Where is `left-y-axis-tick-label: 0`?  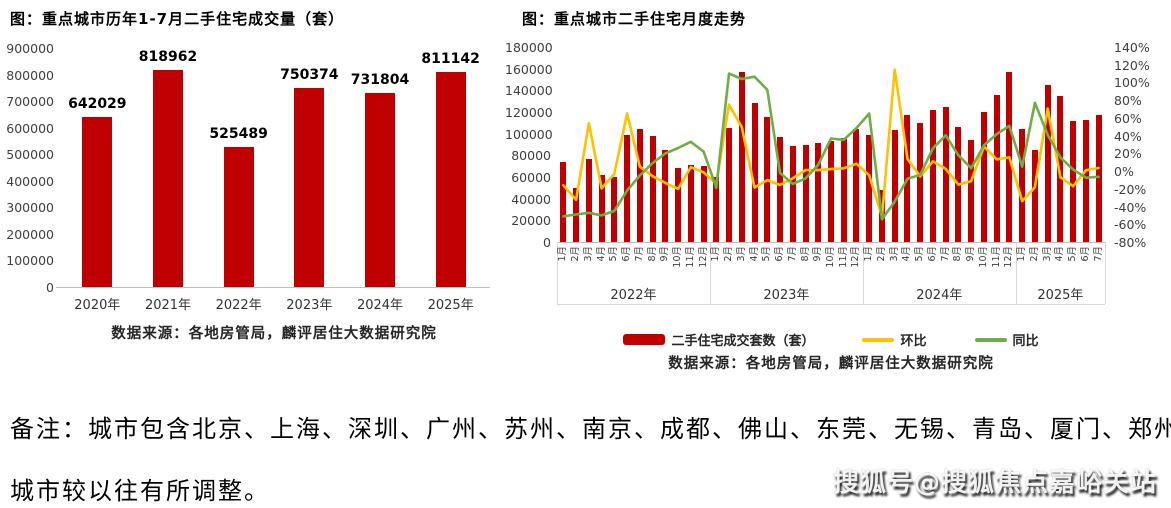 left-y-axis-tick-label: 0 is located at coordinates (547, 242).